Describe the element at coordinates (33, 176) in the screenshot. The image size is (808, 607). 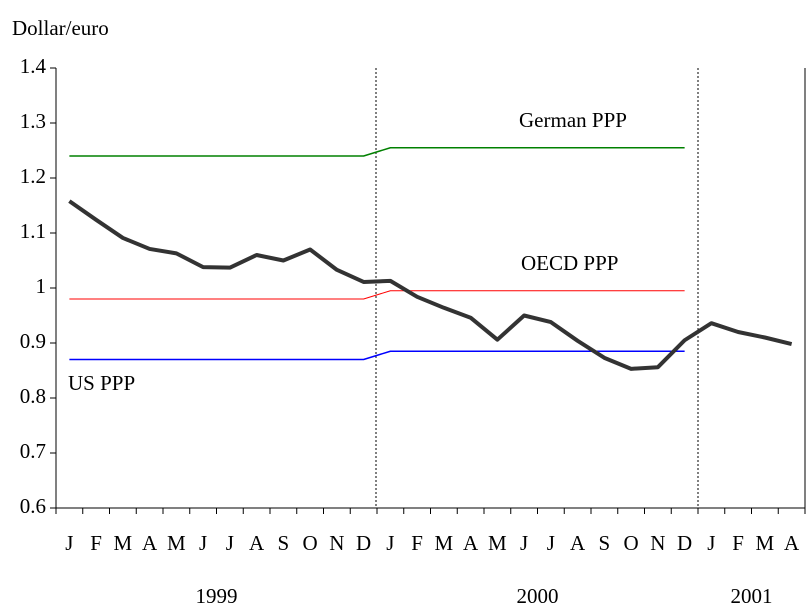
I see `y-tick-label: 1.2` at that location.